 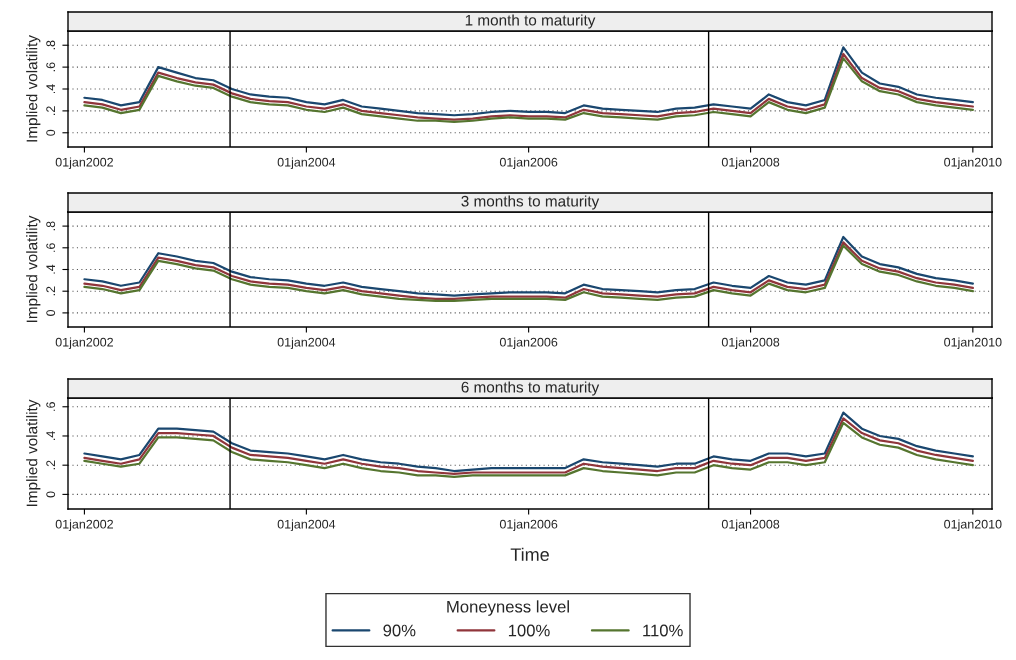 I want to click on x-axis-title: Time, so click(x=529, y=554).